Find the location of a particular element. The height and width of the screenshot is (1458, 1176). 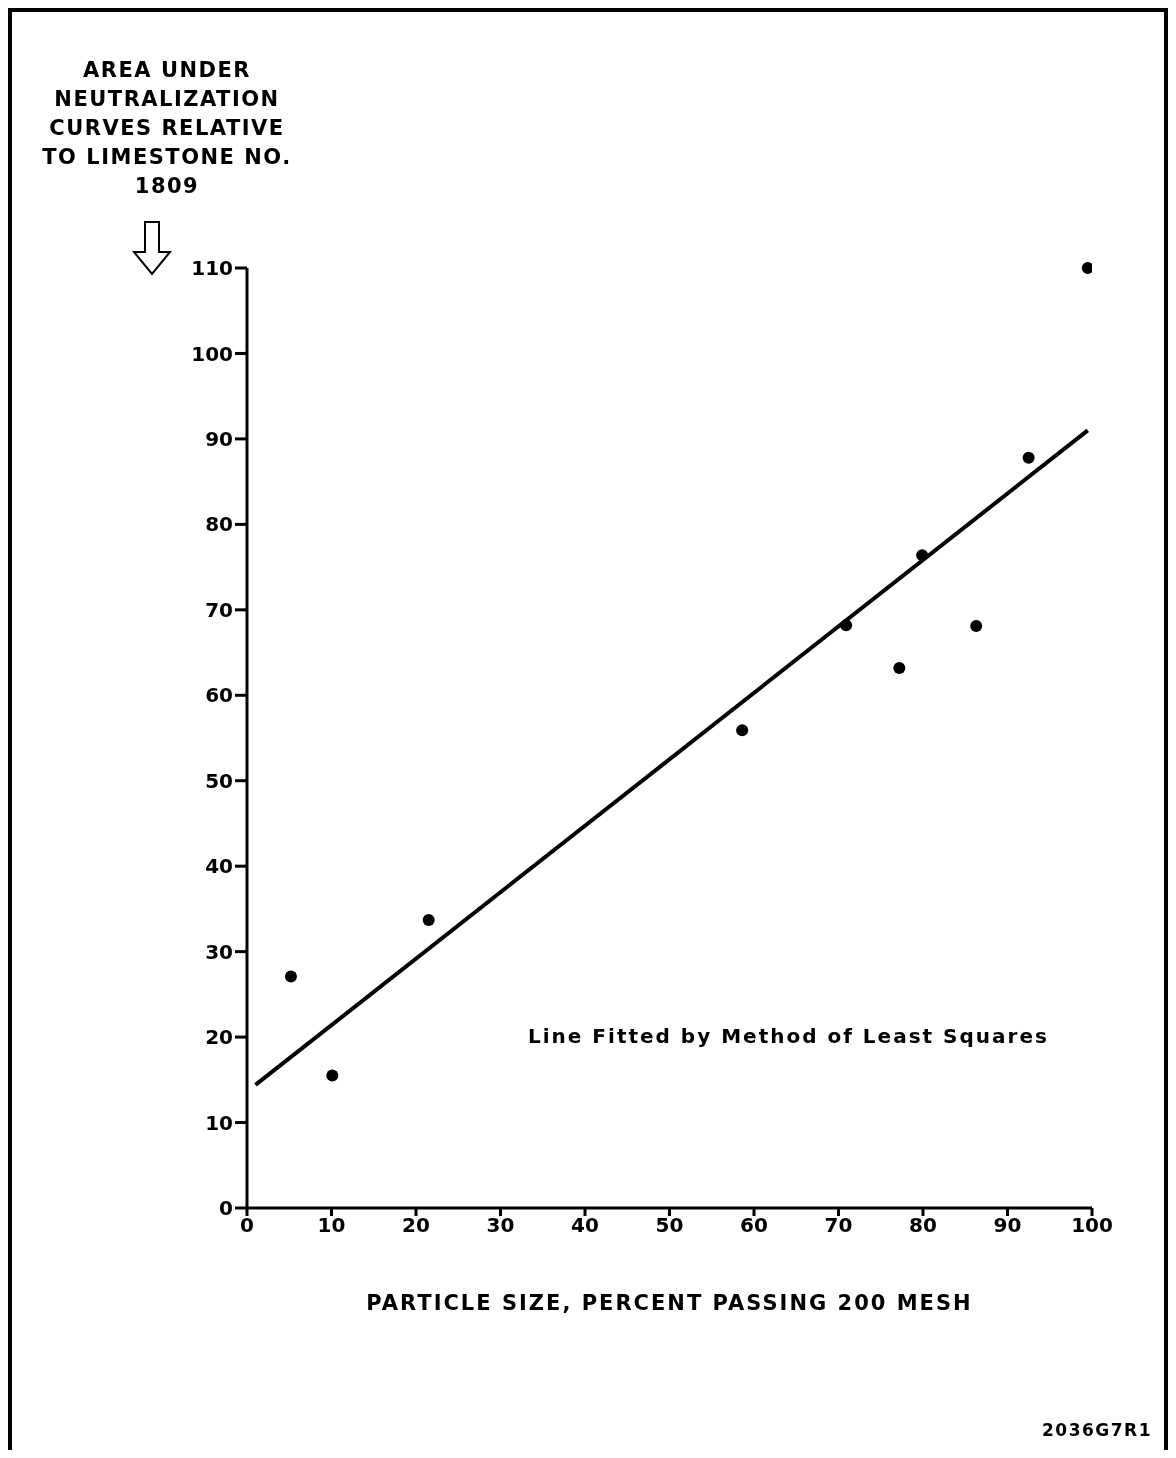

x-tick-label: 50 is located at coordinates (669, 1225).